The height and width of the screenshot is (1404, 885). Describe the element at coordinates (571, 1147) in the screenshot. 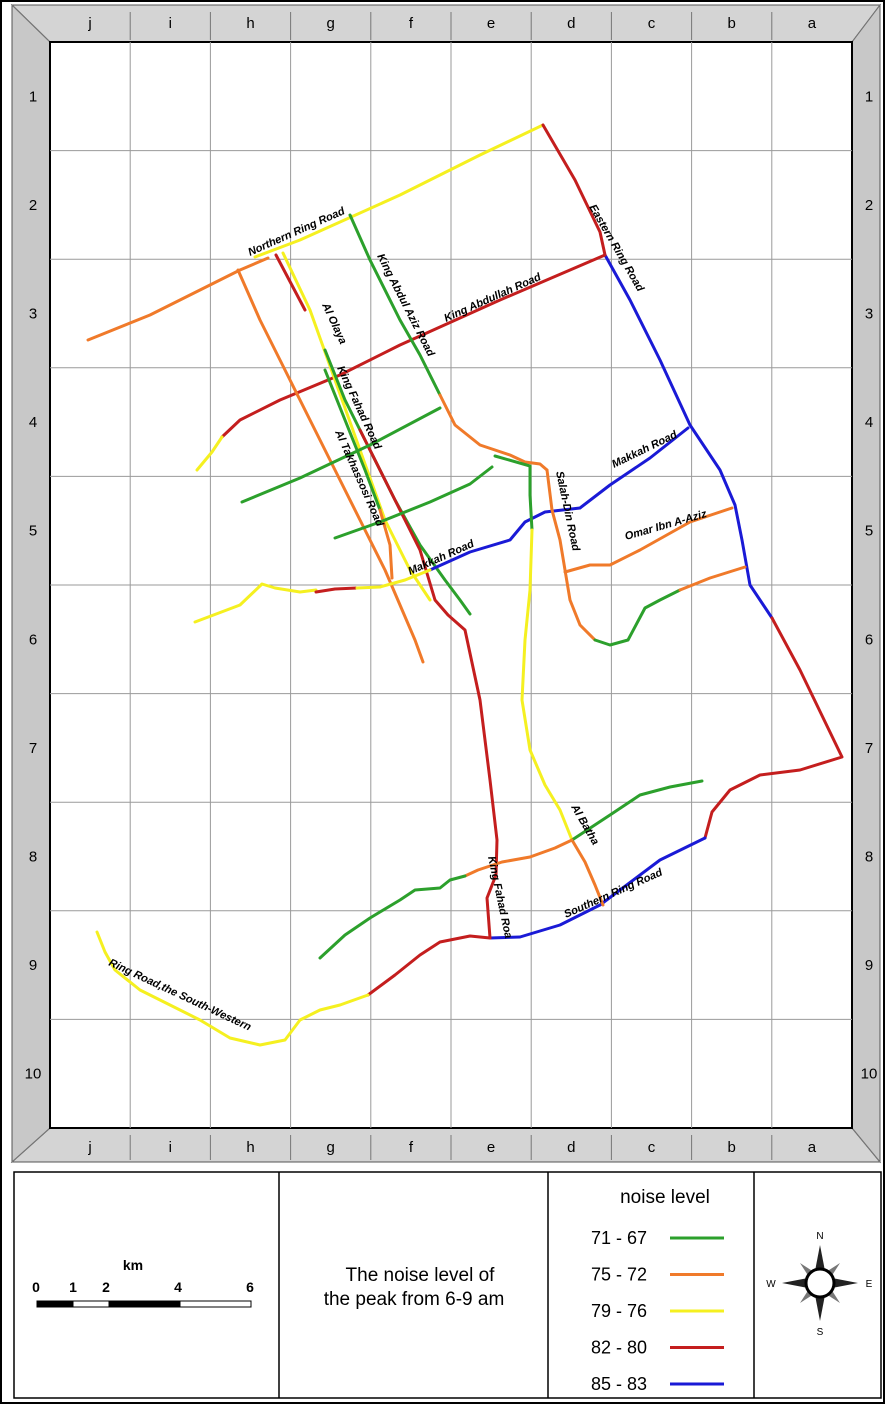

I see `grid-col-label-bottom-d: d` at that location.